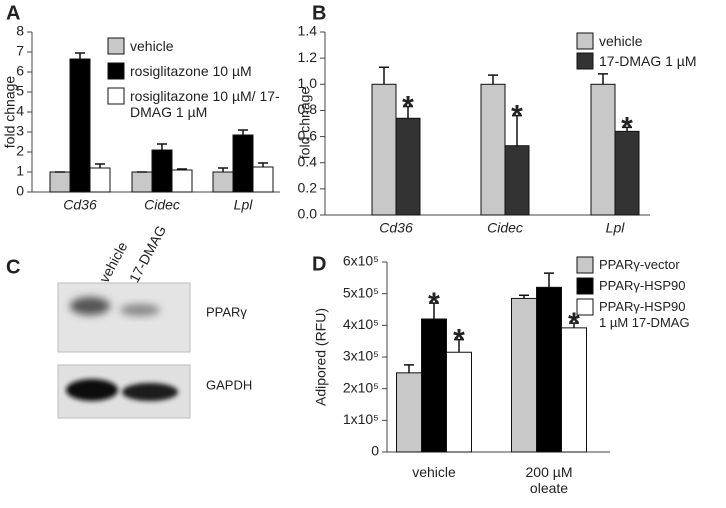 This screenshot has height=508, width=726. I want to click on x-tick-label-box: 200 µM oleate, so click(549, 480).